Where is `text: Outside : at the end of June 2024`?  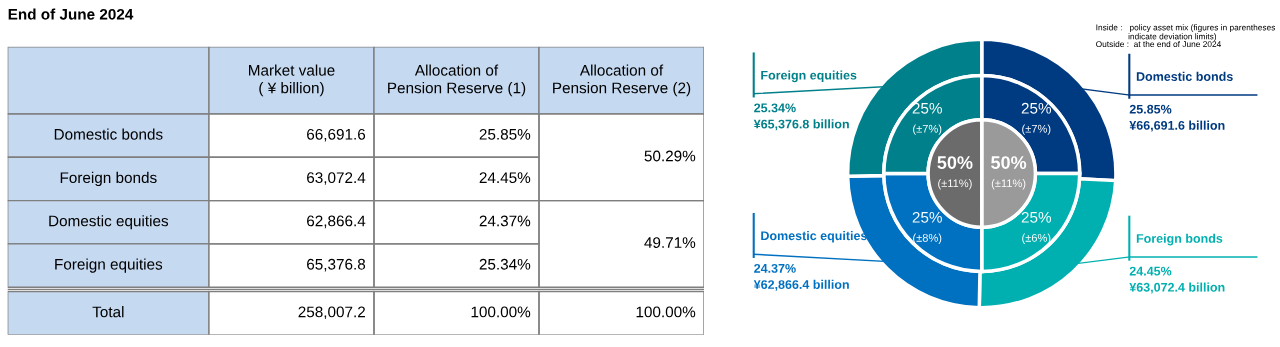
text: Outside : at the end of June 2024 is located at coordinates (1158, 44).